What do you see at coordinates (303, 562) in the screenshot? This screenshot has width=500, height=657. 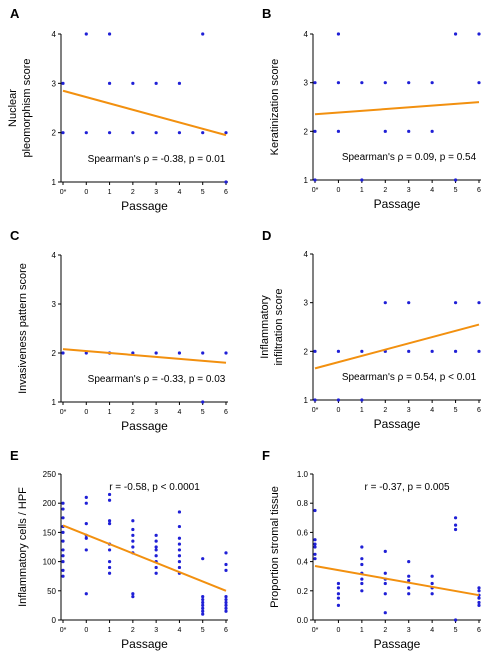 I see `y-tick-label: 0.4` at bounding box center [303, 562].